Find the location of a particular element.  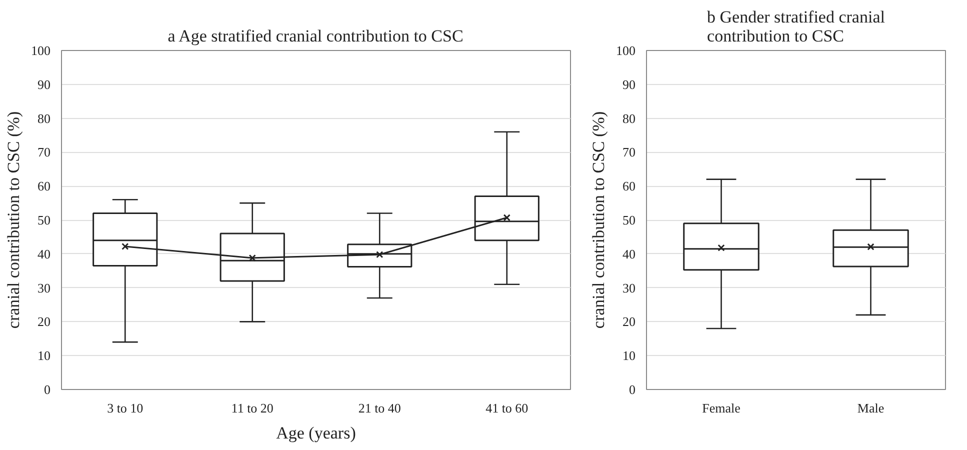

x-tick-label: Female is located at coordinates (721, 408).